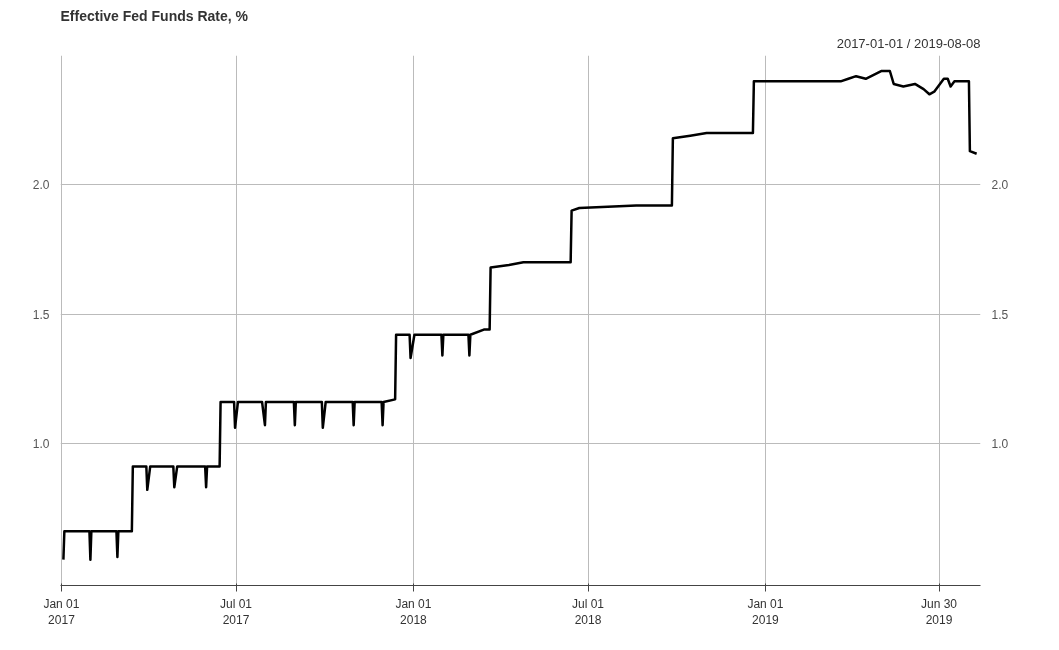  Describe the element at coordinates (908, 43) in the screenshot. I see `chart-subtitle: 2017-01-01 / 2019-08-08` at that location.